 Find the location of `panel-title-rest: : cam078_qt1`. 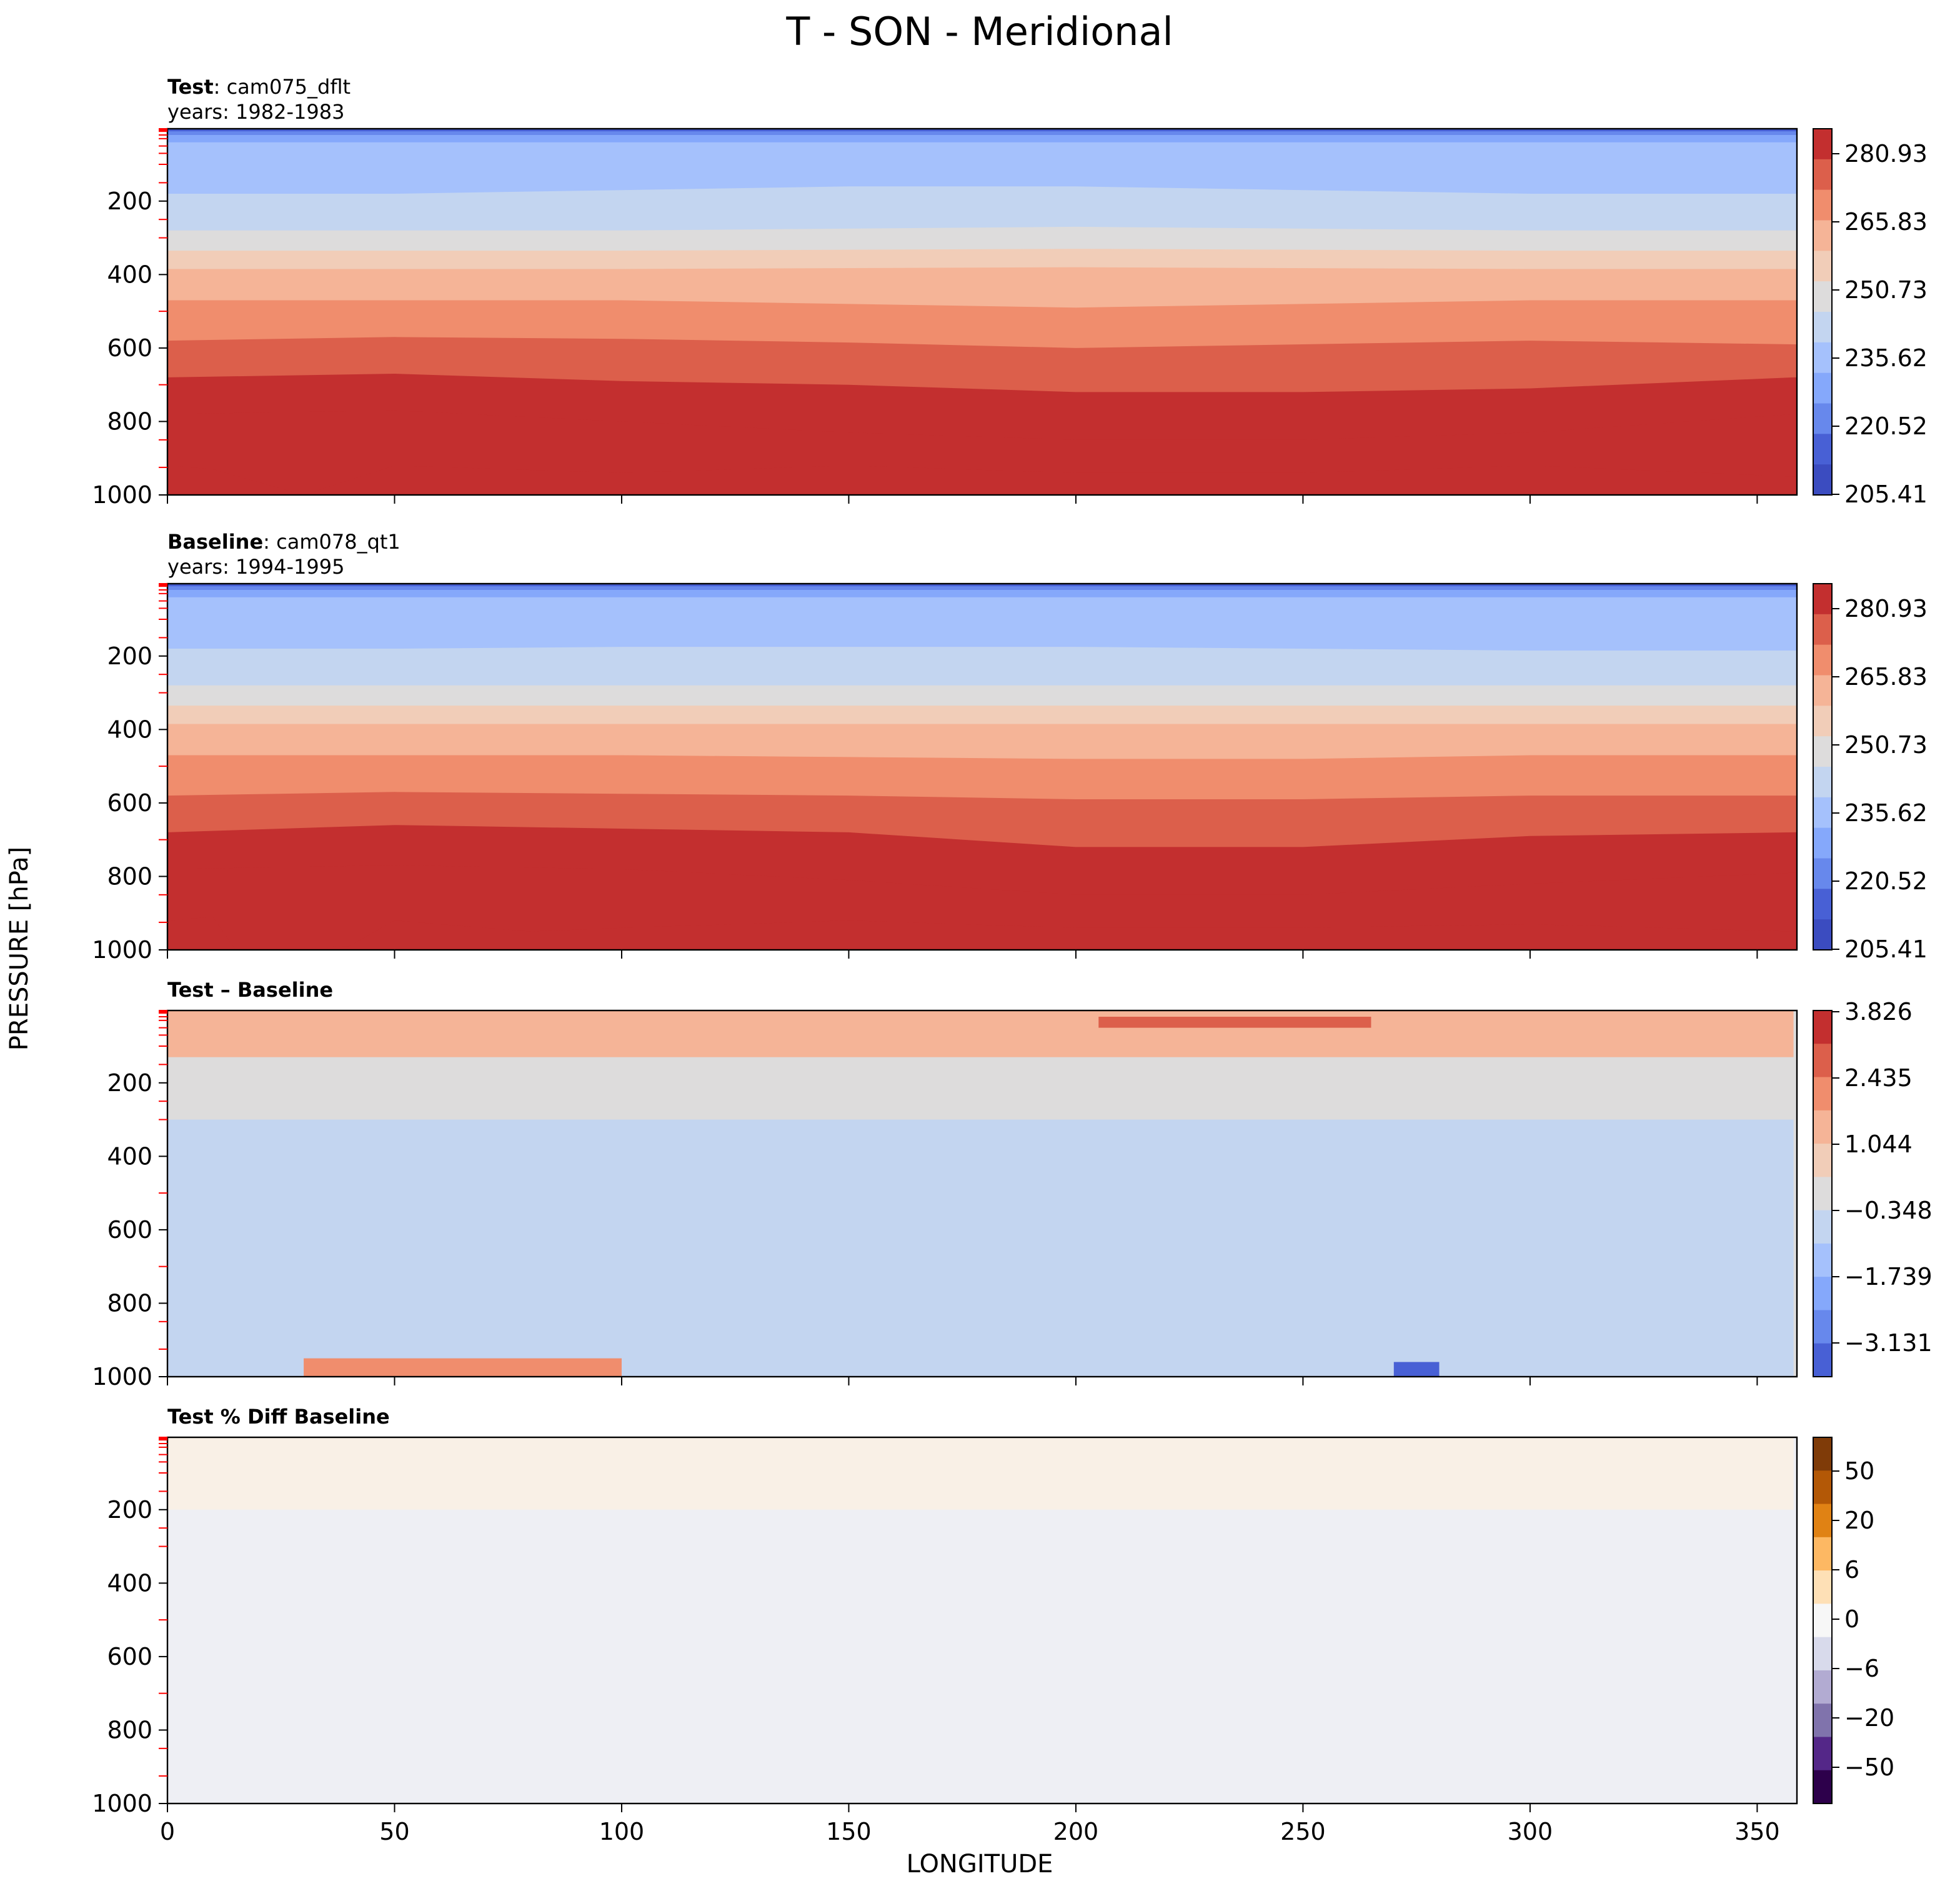

panel-title-rest: : cam078_qt1 is located at coordinates (331, 542).